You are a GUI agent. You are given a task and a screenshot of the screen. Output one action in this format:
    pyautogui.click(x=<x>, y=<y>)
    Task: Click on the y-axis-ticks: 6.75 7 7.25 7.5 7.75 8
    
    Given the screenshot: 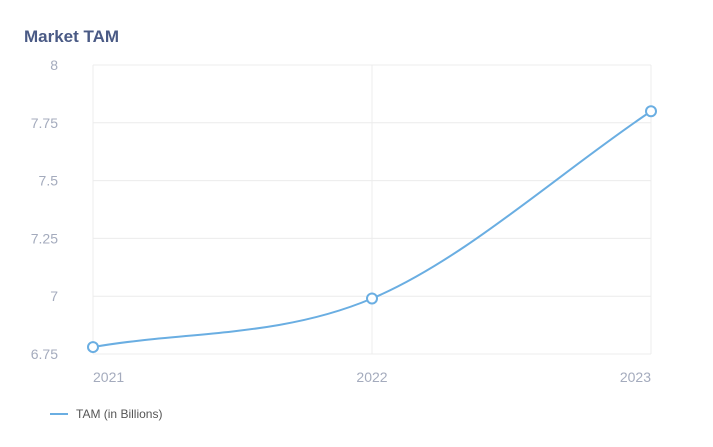 What is the action you would take?
    pyautogui.click(x=44, y=209)
    